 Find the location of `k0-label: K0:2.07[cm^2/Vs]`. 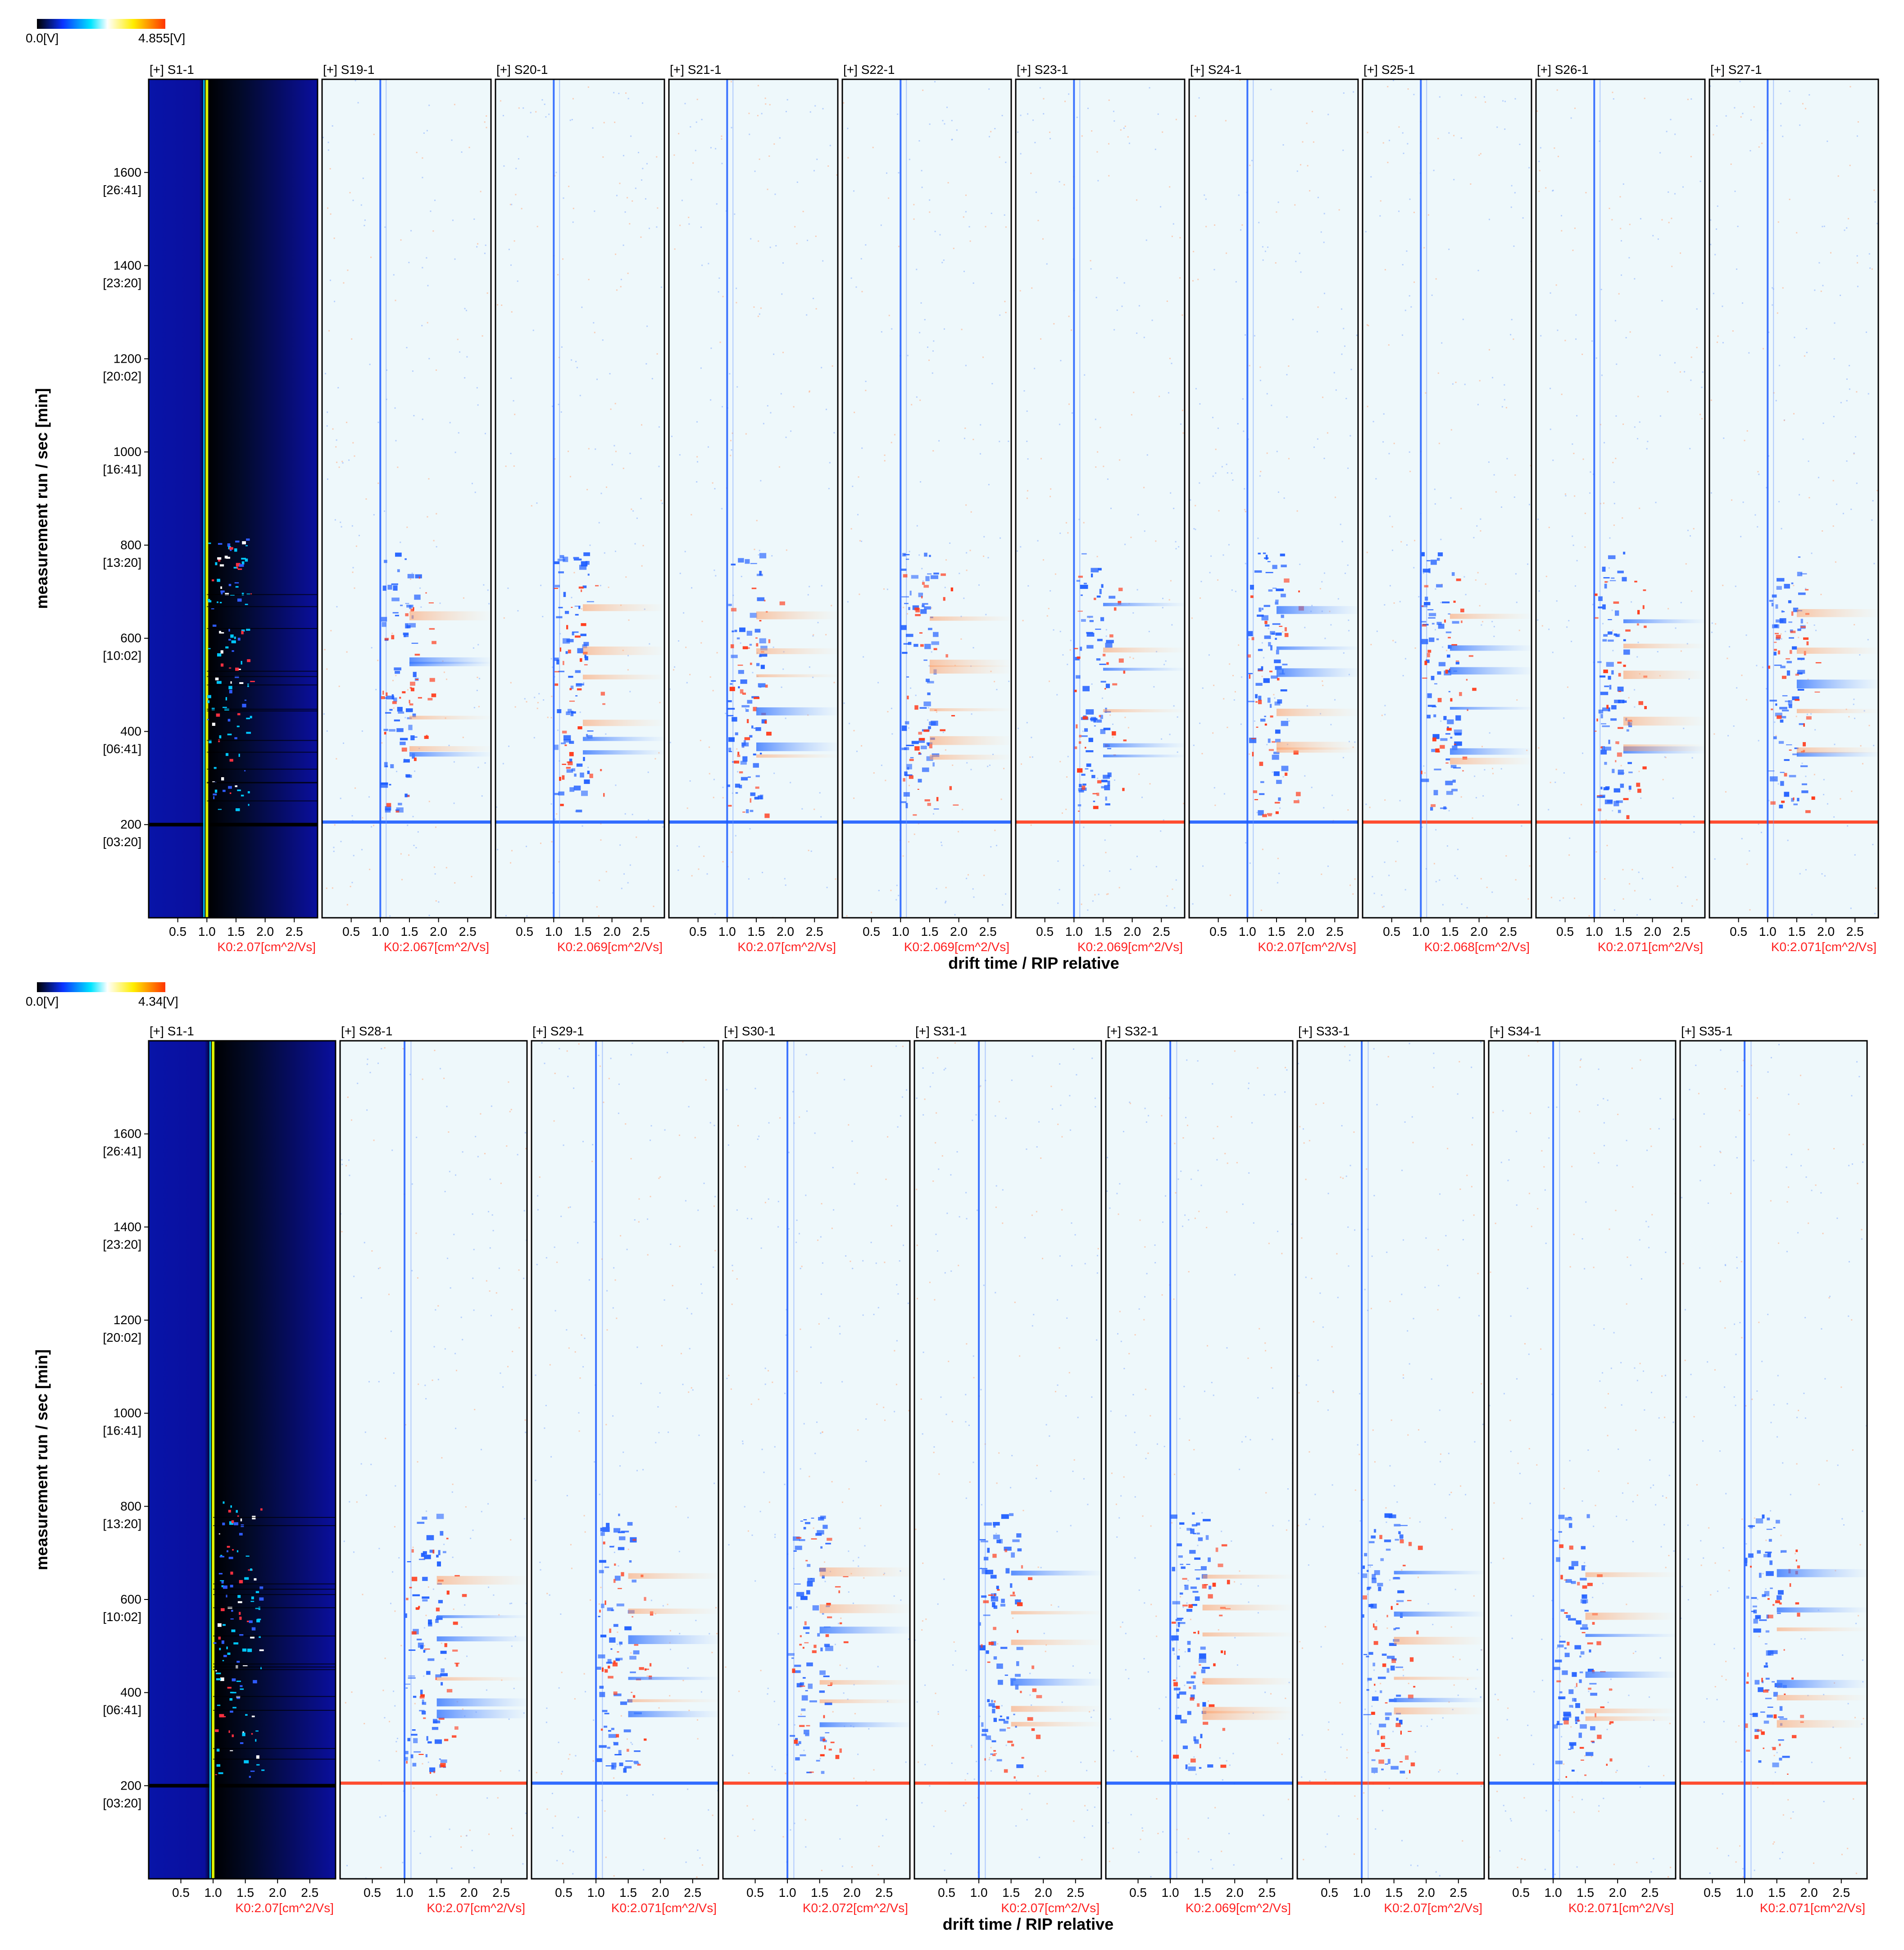

k0-label: K0:2.07[cm^2/Vs] is located at coordinates (786, 947).